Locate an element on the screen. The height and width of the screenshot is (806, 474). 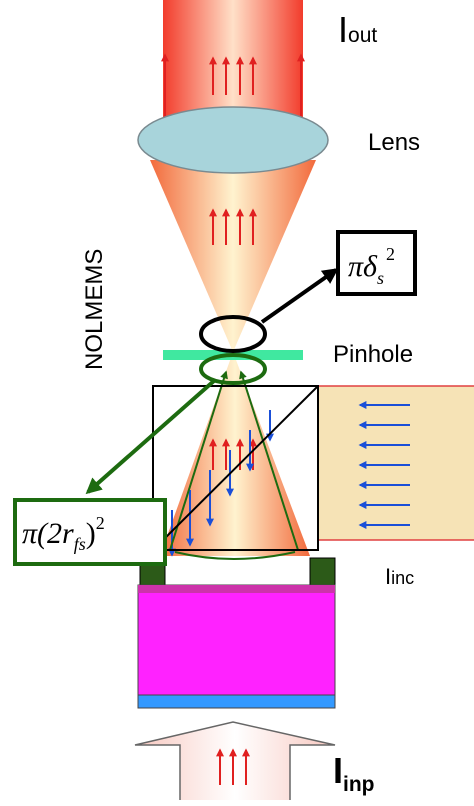
input-arrow is located at coordinates (235, 760).